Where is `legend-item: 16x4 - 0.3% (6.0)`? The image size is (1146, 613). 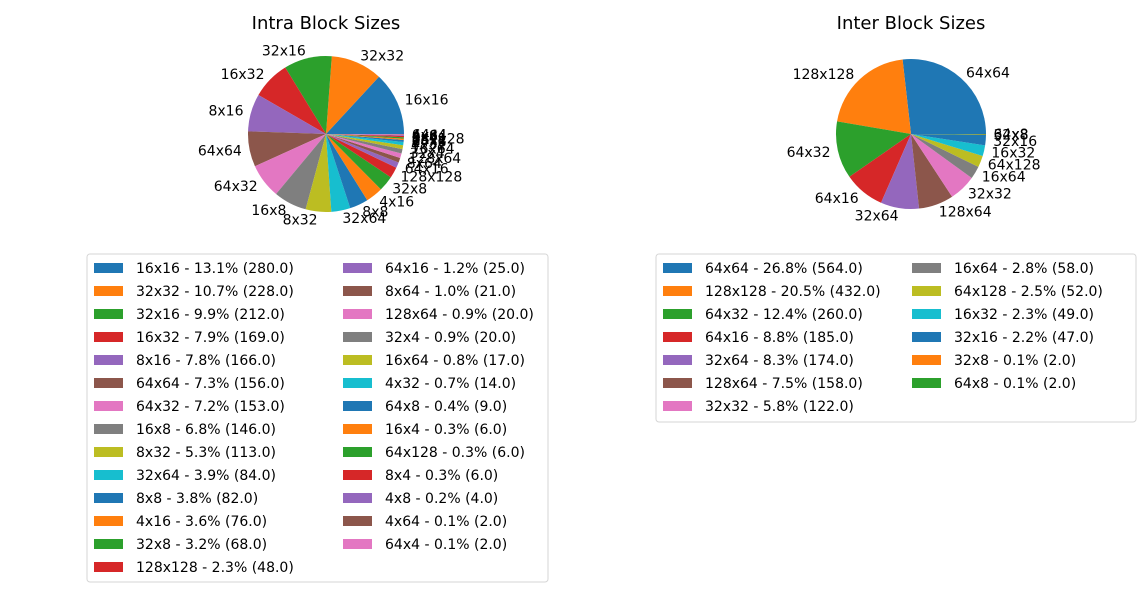
legend-item: 16x4 - 0.3% (6.0) is located at coordinates (425, 430).